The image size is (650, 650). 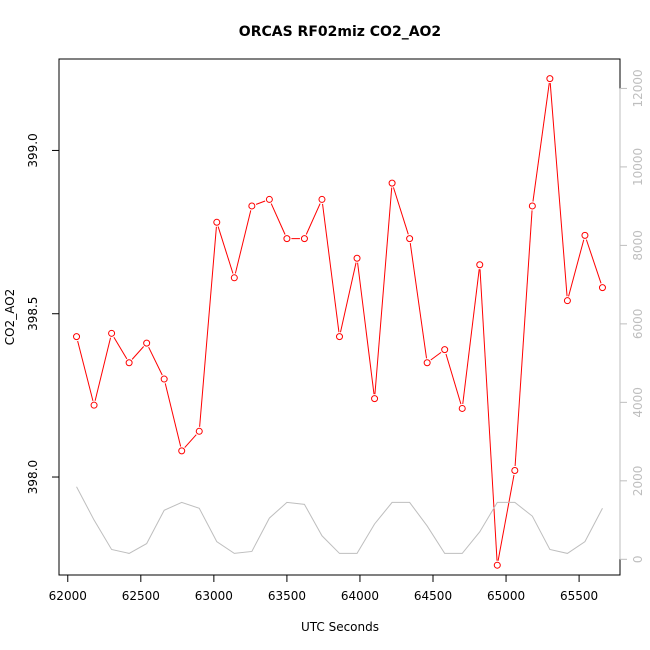 I want to click on x-tick-label: 64500, so click(x=433, y=596).